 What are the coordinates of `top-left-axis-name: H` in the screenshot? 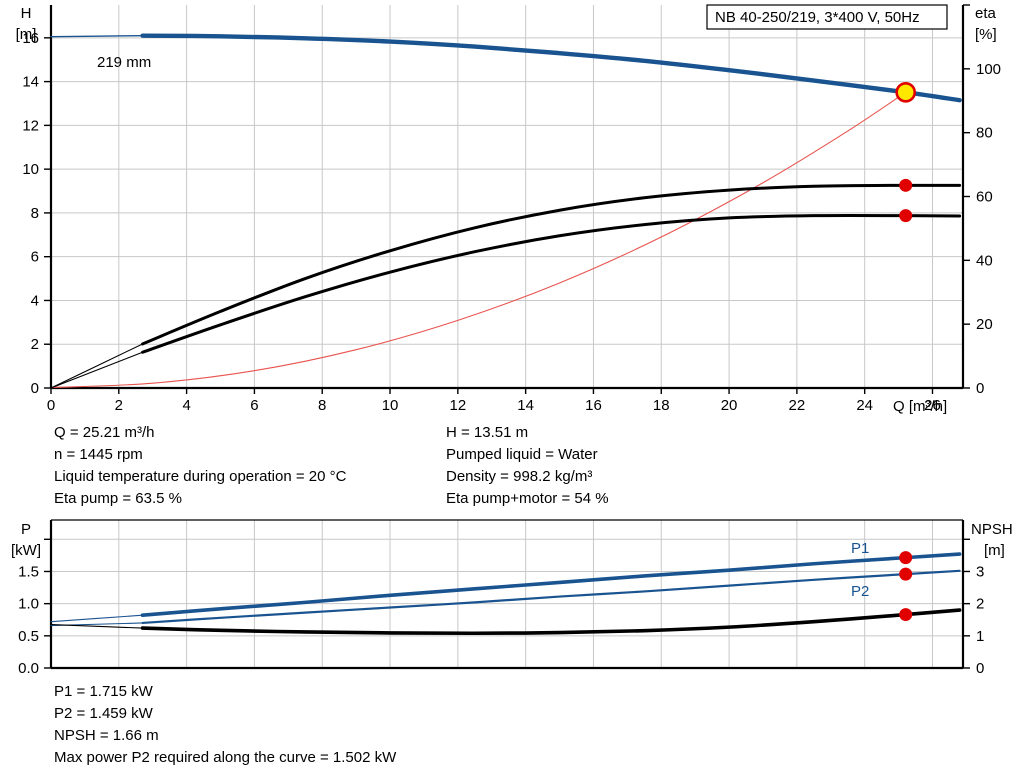 It's located at (26, 13).